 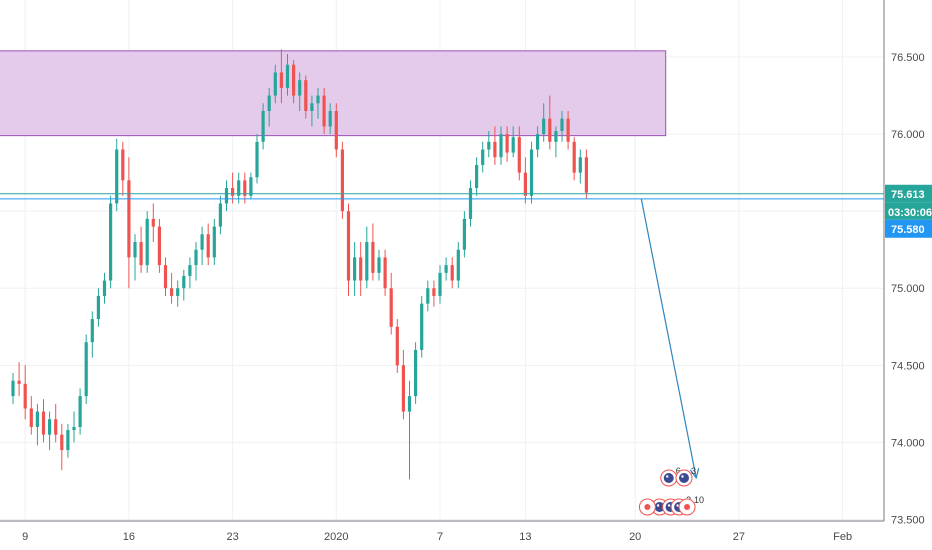 I want to click on last-price-badge, so click(x=908, y=193).